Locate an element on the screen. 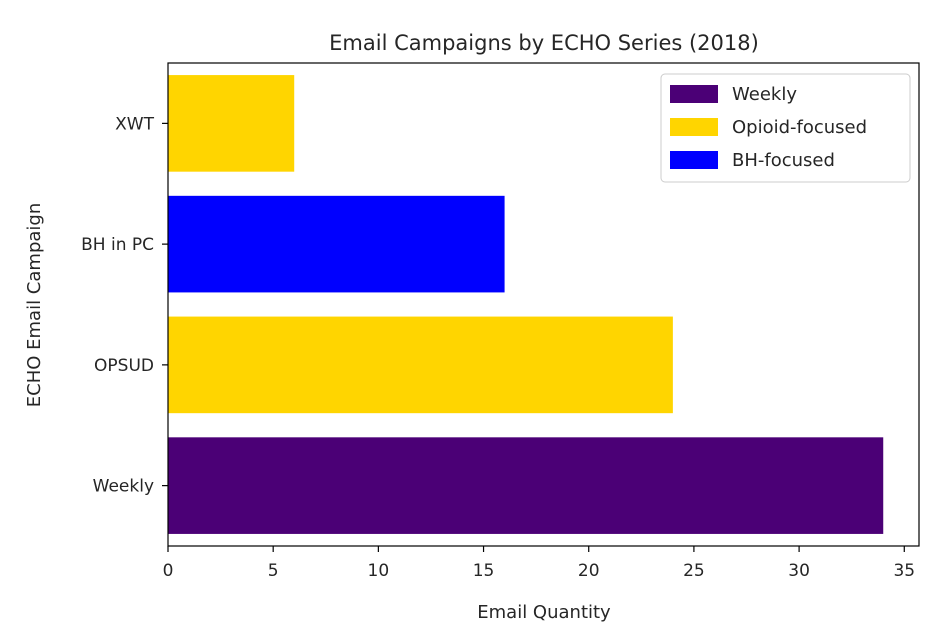  x-tick-label: 30 is located at coordinates (799, 571).